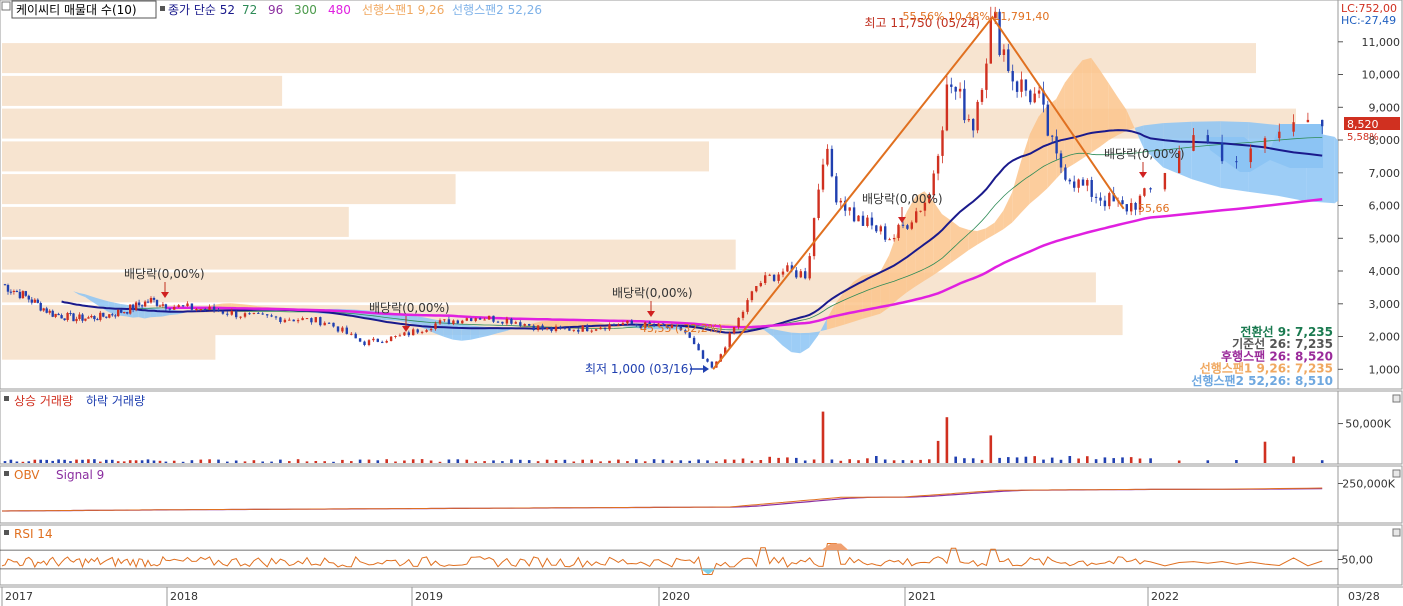 The height and width of the screenshot is (606, 1403). What do you see at coordinates (6, 6) in the screenshot?
I see `collapse-box-icon` at bounding box center [6, 6].